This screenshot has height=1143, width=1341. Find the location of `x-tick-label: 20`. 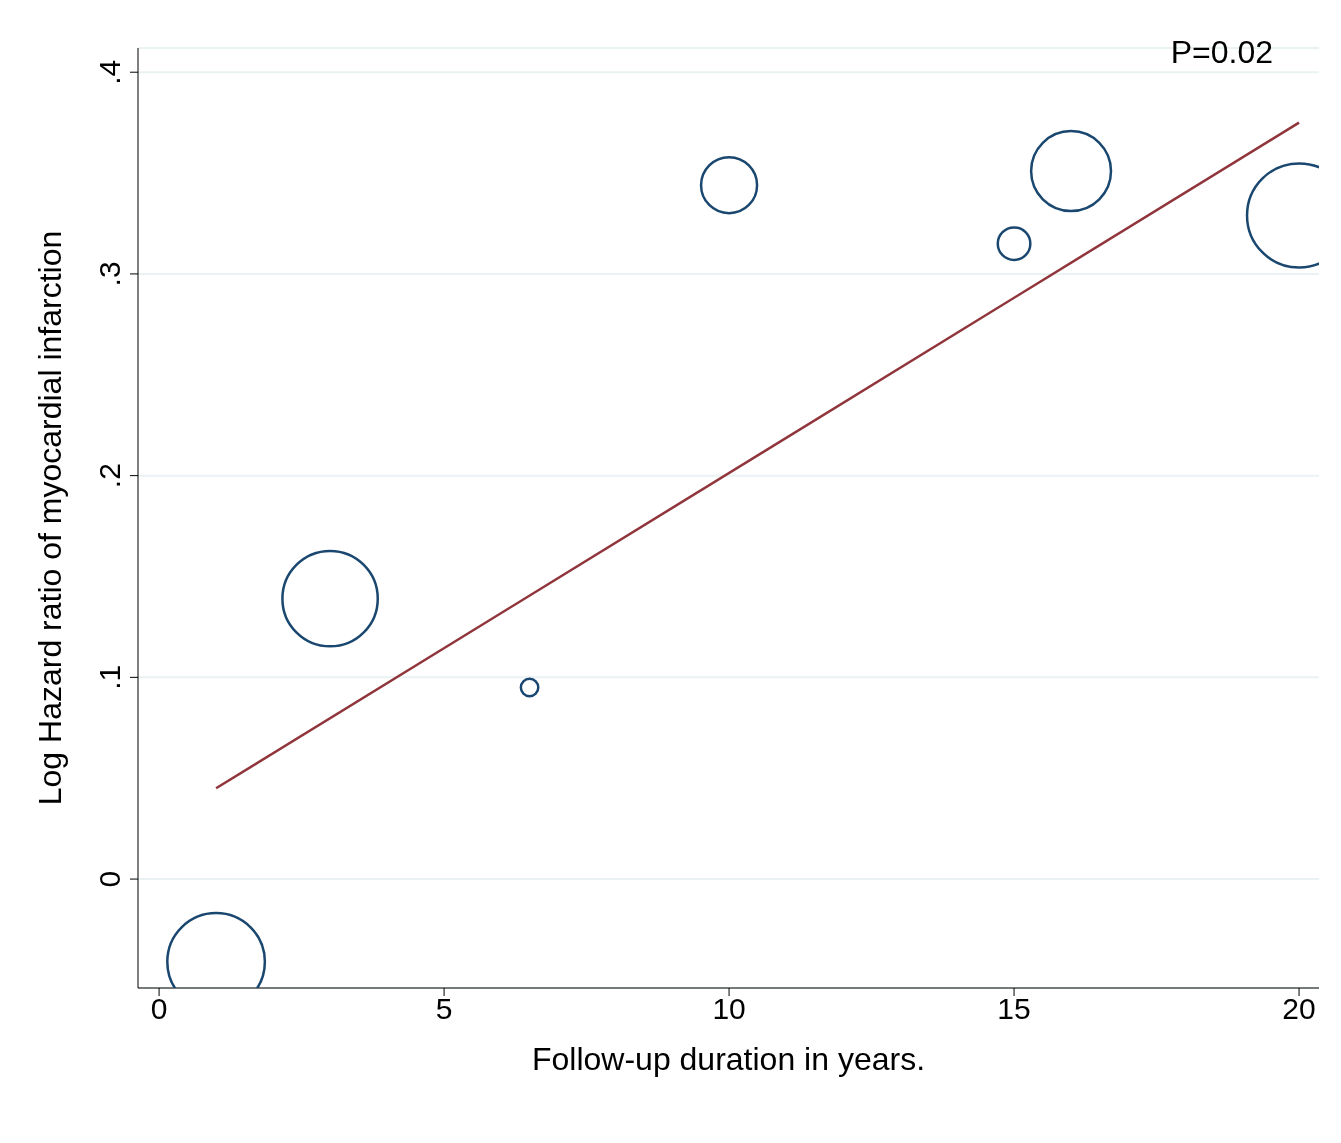

x-tick-label: 20 is located at coordinates (1299, 1009).